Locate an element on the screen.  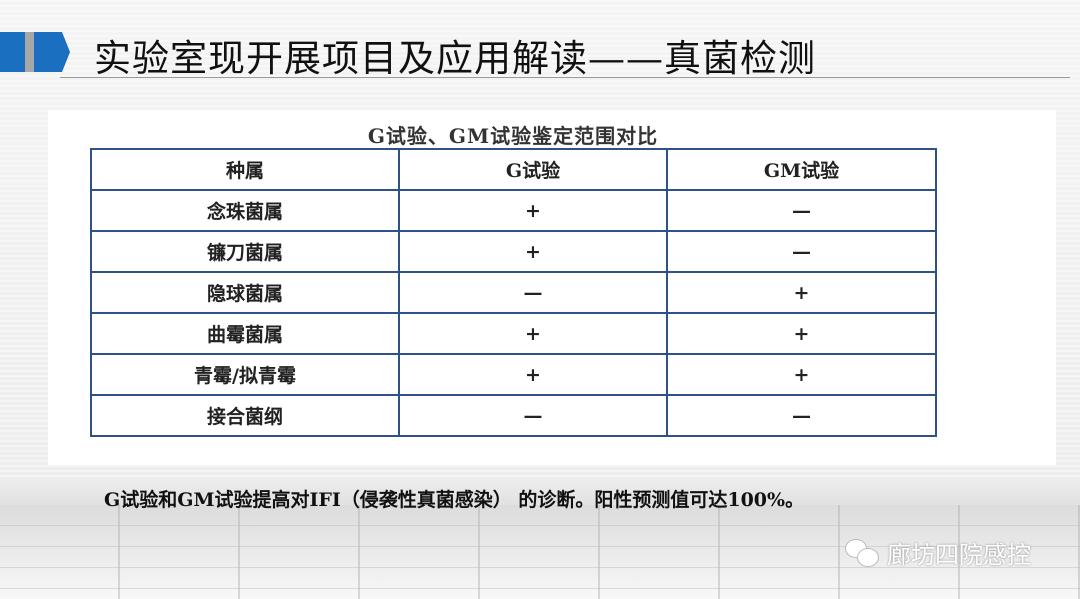
table-cell: 镰刀菌属 is located at coordinates (245, 251).